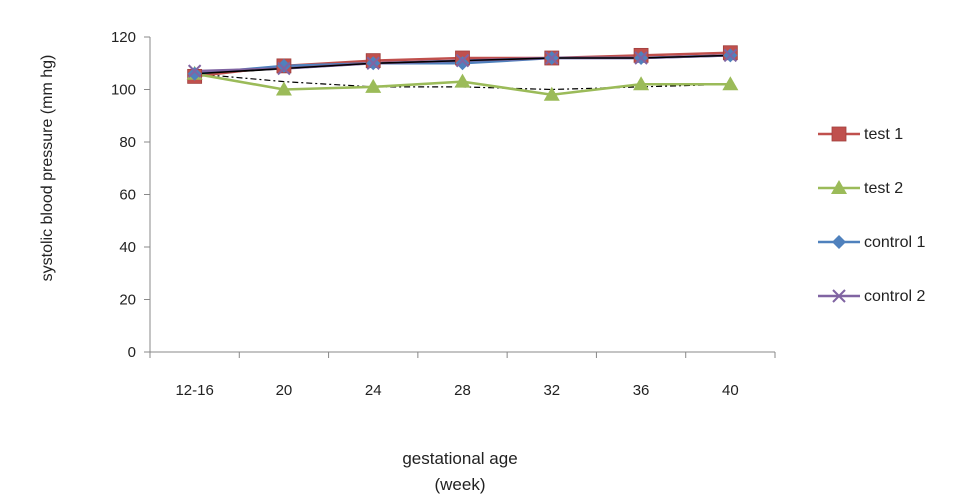  What do you see at coordinates (123, 90) in the screenshot?
I see `y-tick-label: 100` at bounding box center [123, 90].